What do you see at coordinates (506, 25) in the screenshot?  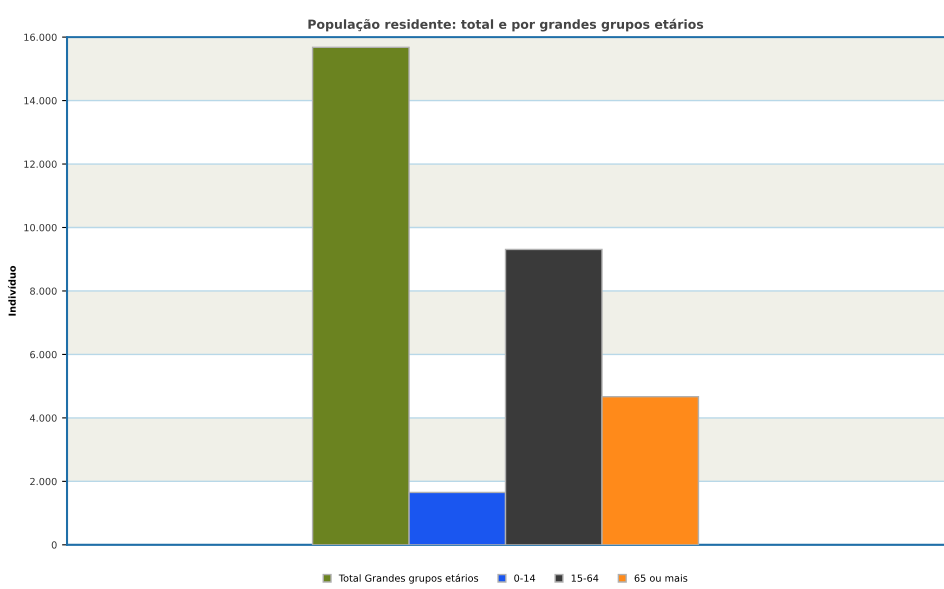 I see `chart-title: População residente: total e por grandes grupos etários` at bounding box center [506, 25].